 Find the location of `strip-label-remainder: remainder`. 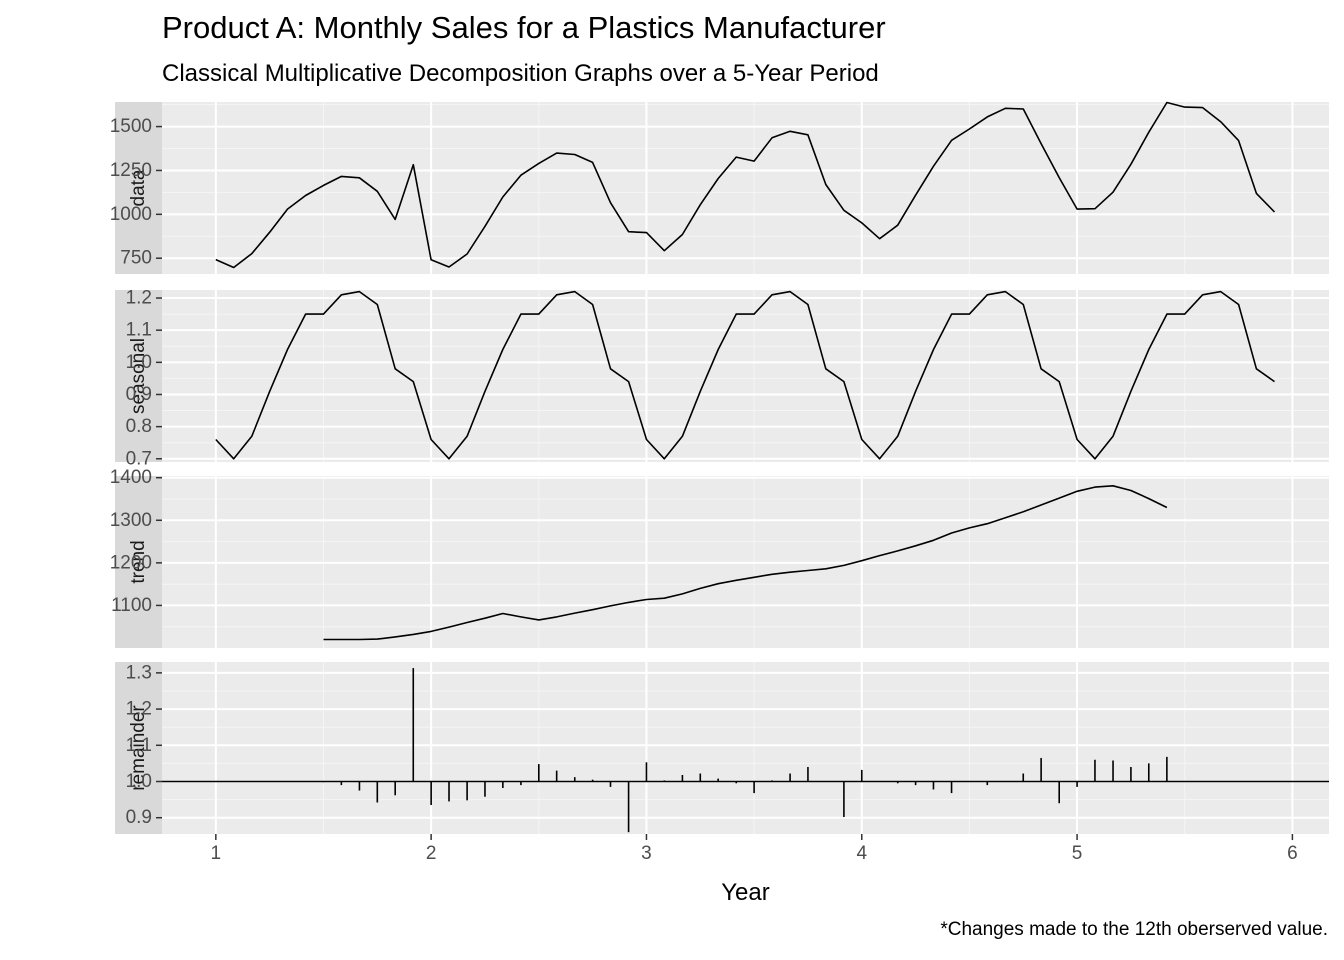

strip-label-remainder: remainder is located at coordinates (138, 748).